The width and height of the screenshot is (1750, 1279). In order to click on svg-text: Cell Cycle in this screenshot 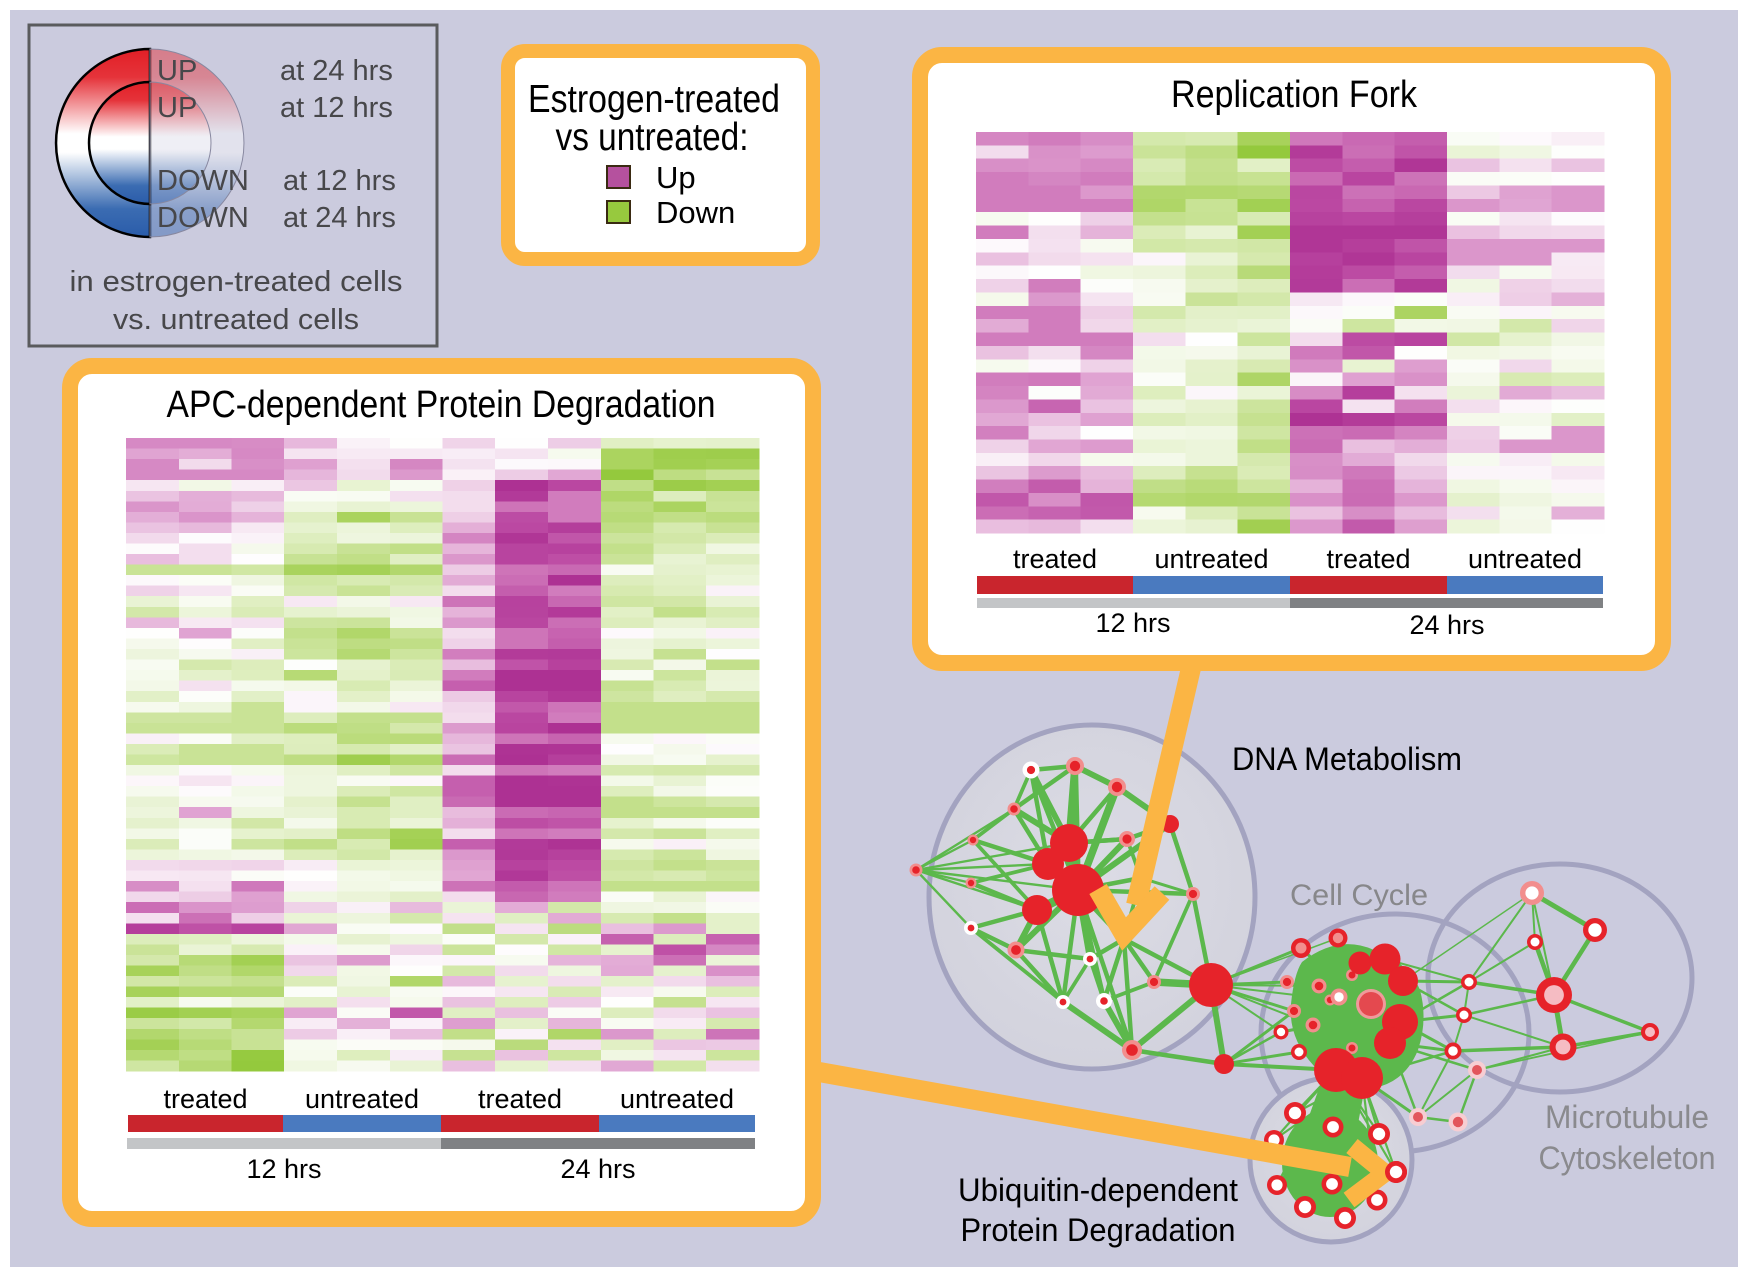, I will do `click(1359, 895)`.